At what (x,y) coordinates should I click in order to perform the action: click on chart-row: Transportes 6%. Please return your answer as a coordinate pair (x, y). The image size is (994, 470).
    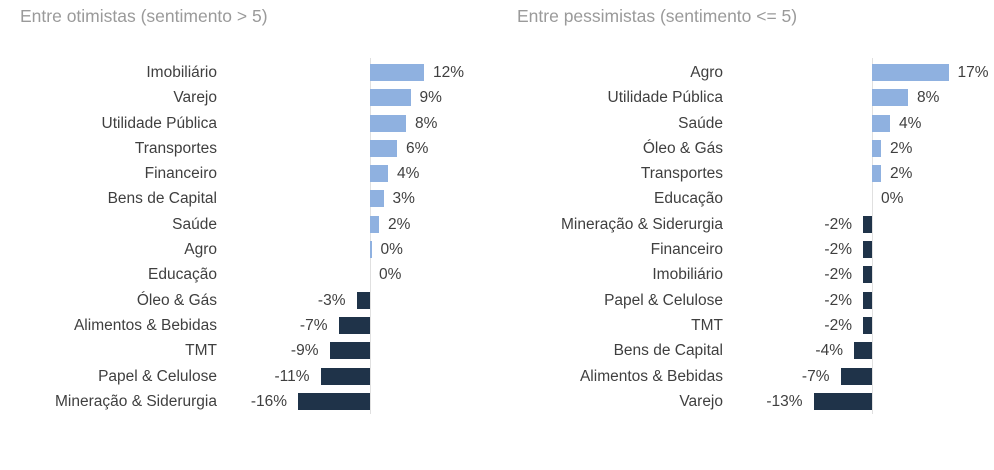
    Looking at the image, I should click on (248, 148).